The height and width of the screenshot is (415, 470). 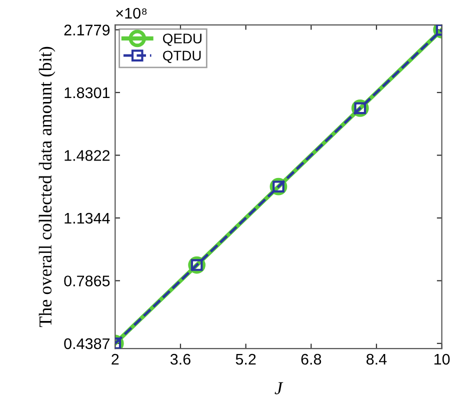 I want to click on y-tick-label: 2.1779, so click(x=87, y=30).